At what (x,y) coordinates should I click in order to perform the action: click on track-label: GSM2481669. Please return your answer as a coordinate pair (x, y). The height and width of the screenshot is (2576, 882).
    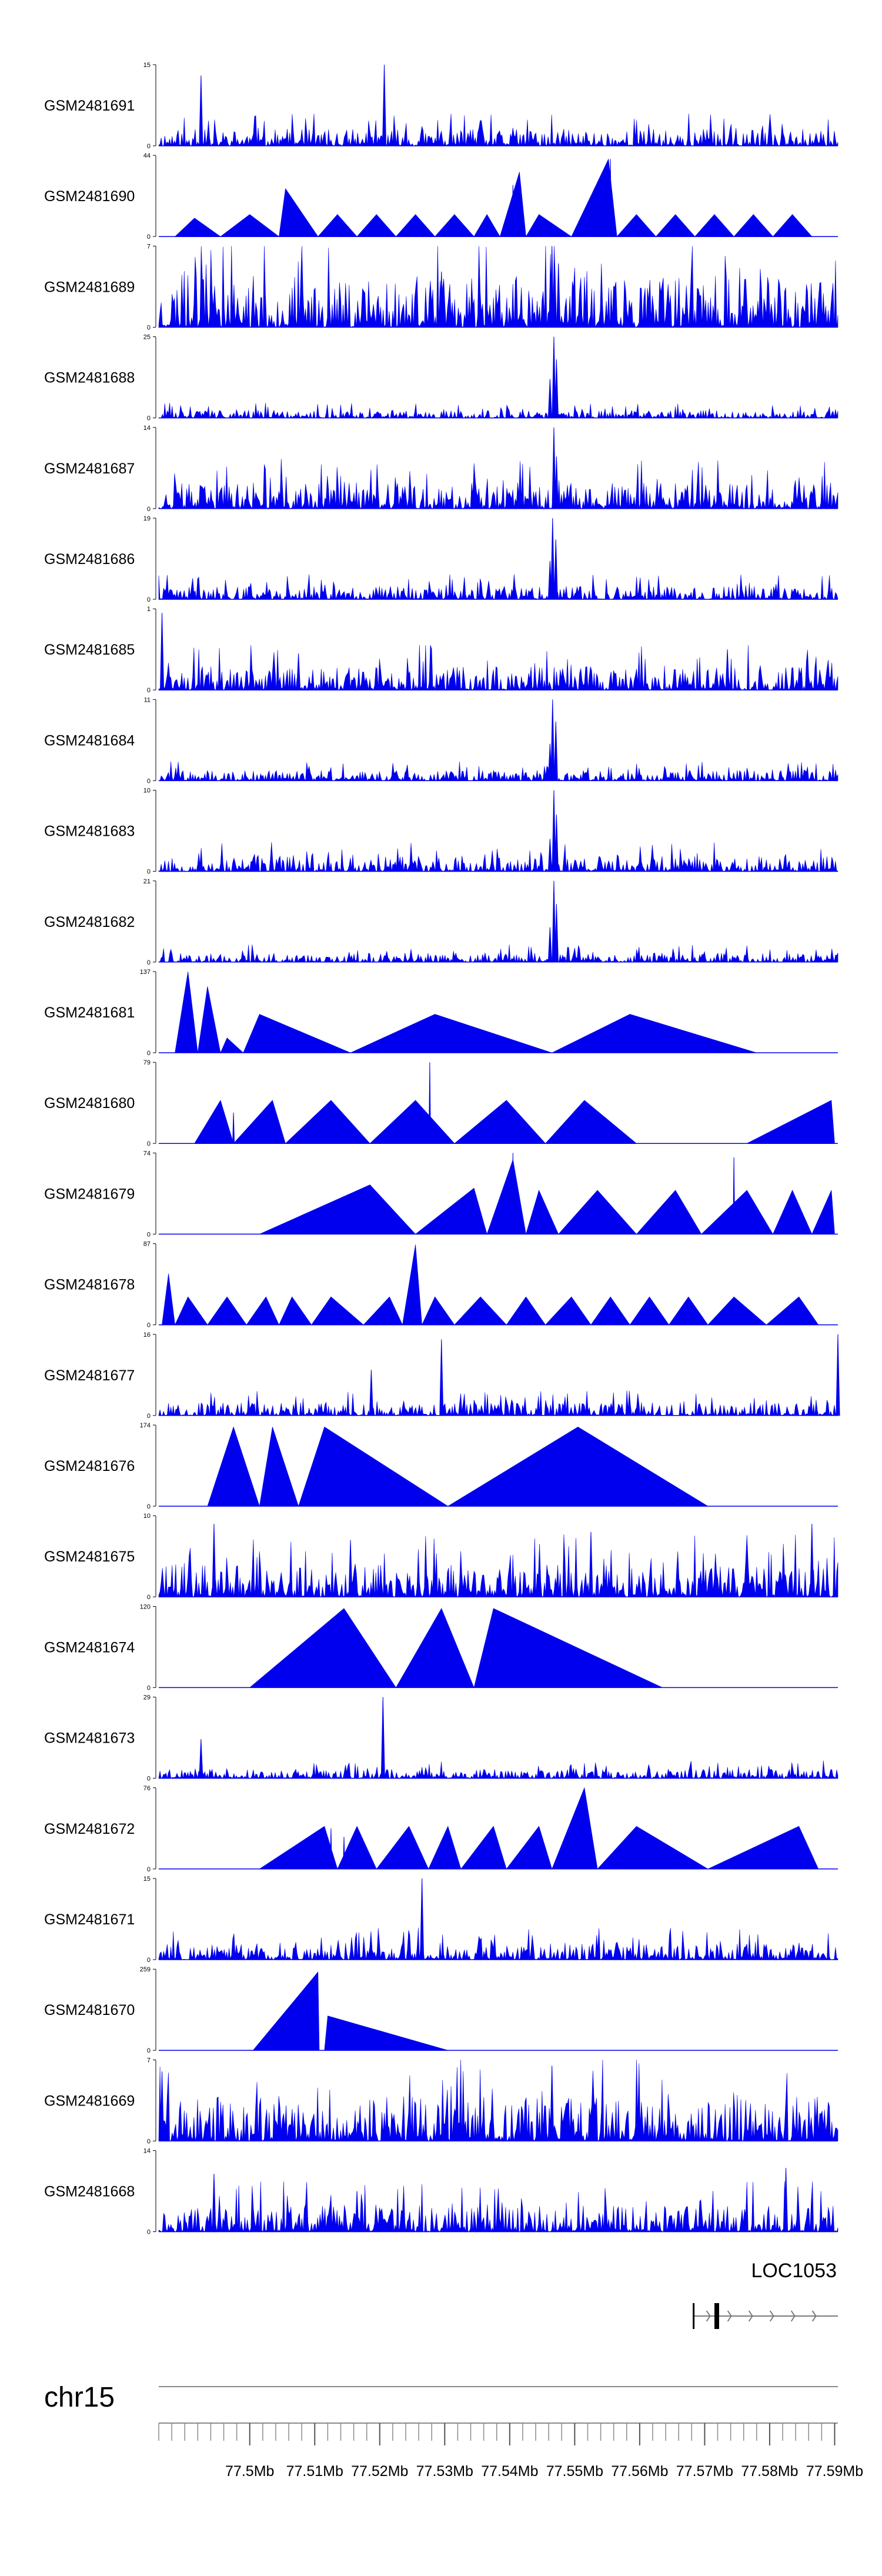
    Looking at the image, I should click on (89, 2101).